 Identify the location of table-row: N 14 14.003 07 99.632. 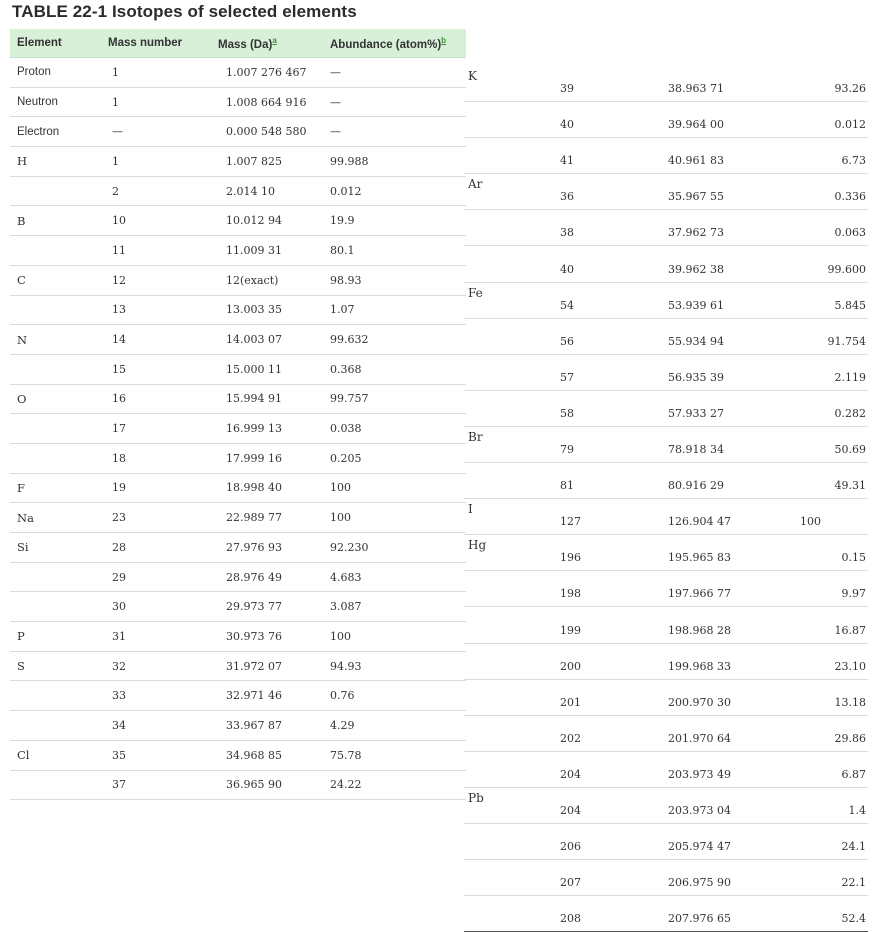
(238, 339).